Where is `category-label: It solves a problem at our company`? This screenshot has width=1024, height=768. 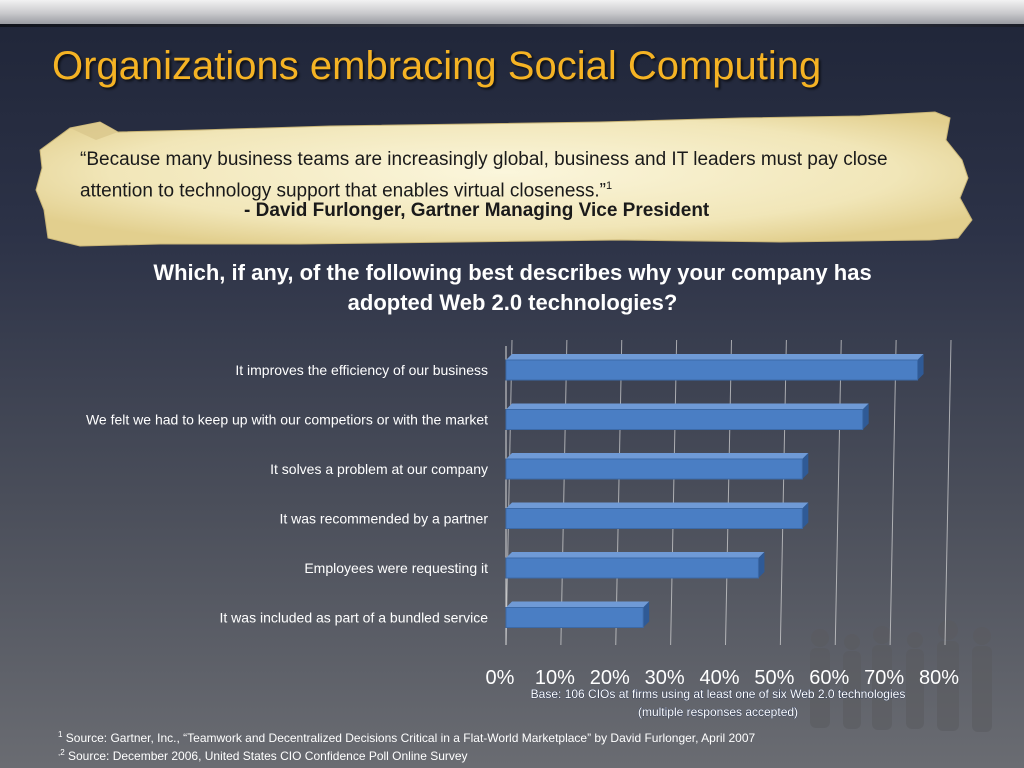 category-label: It solves a problem at our company is located at coordinates (379, 469).